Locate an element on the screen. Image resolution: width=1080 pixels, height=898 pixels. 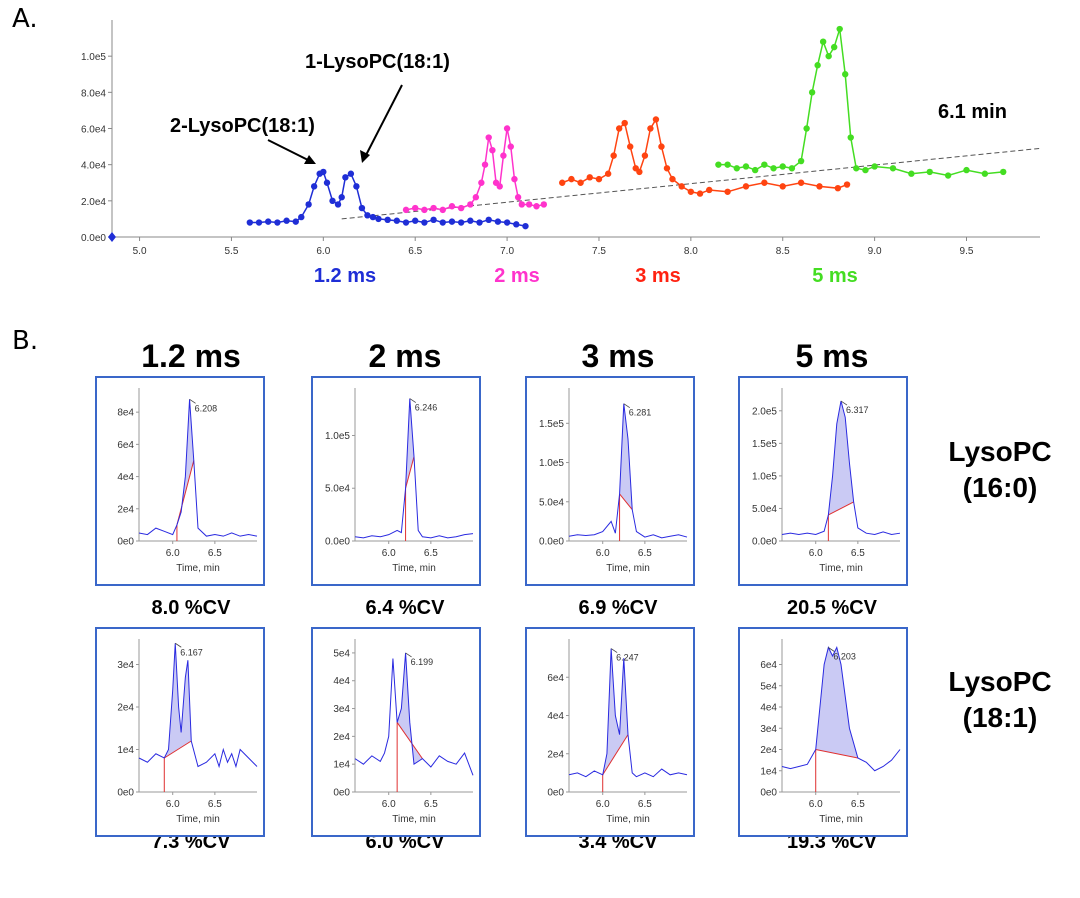
peak-rt-label: 6.281 is located at coordinates (640, 413).